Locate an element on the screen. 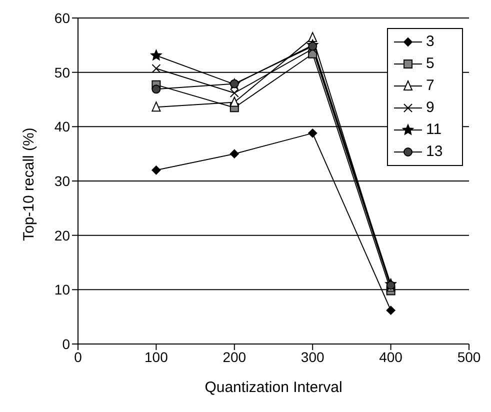 This screenshot has height=412, width=491. legend-label: 9 is located at coordinates (430, 108).